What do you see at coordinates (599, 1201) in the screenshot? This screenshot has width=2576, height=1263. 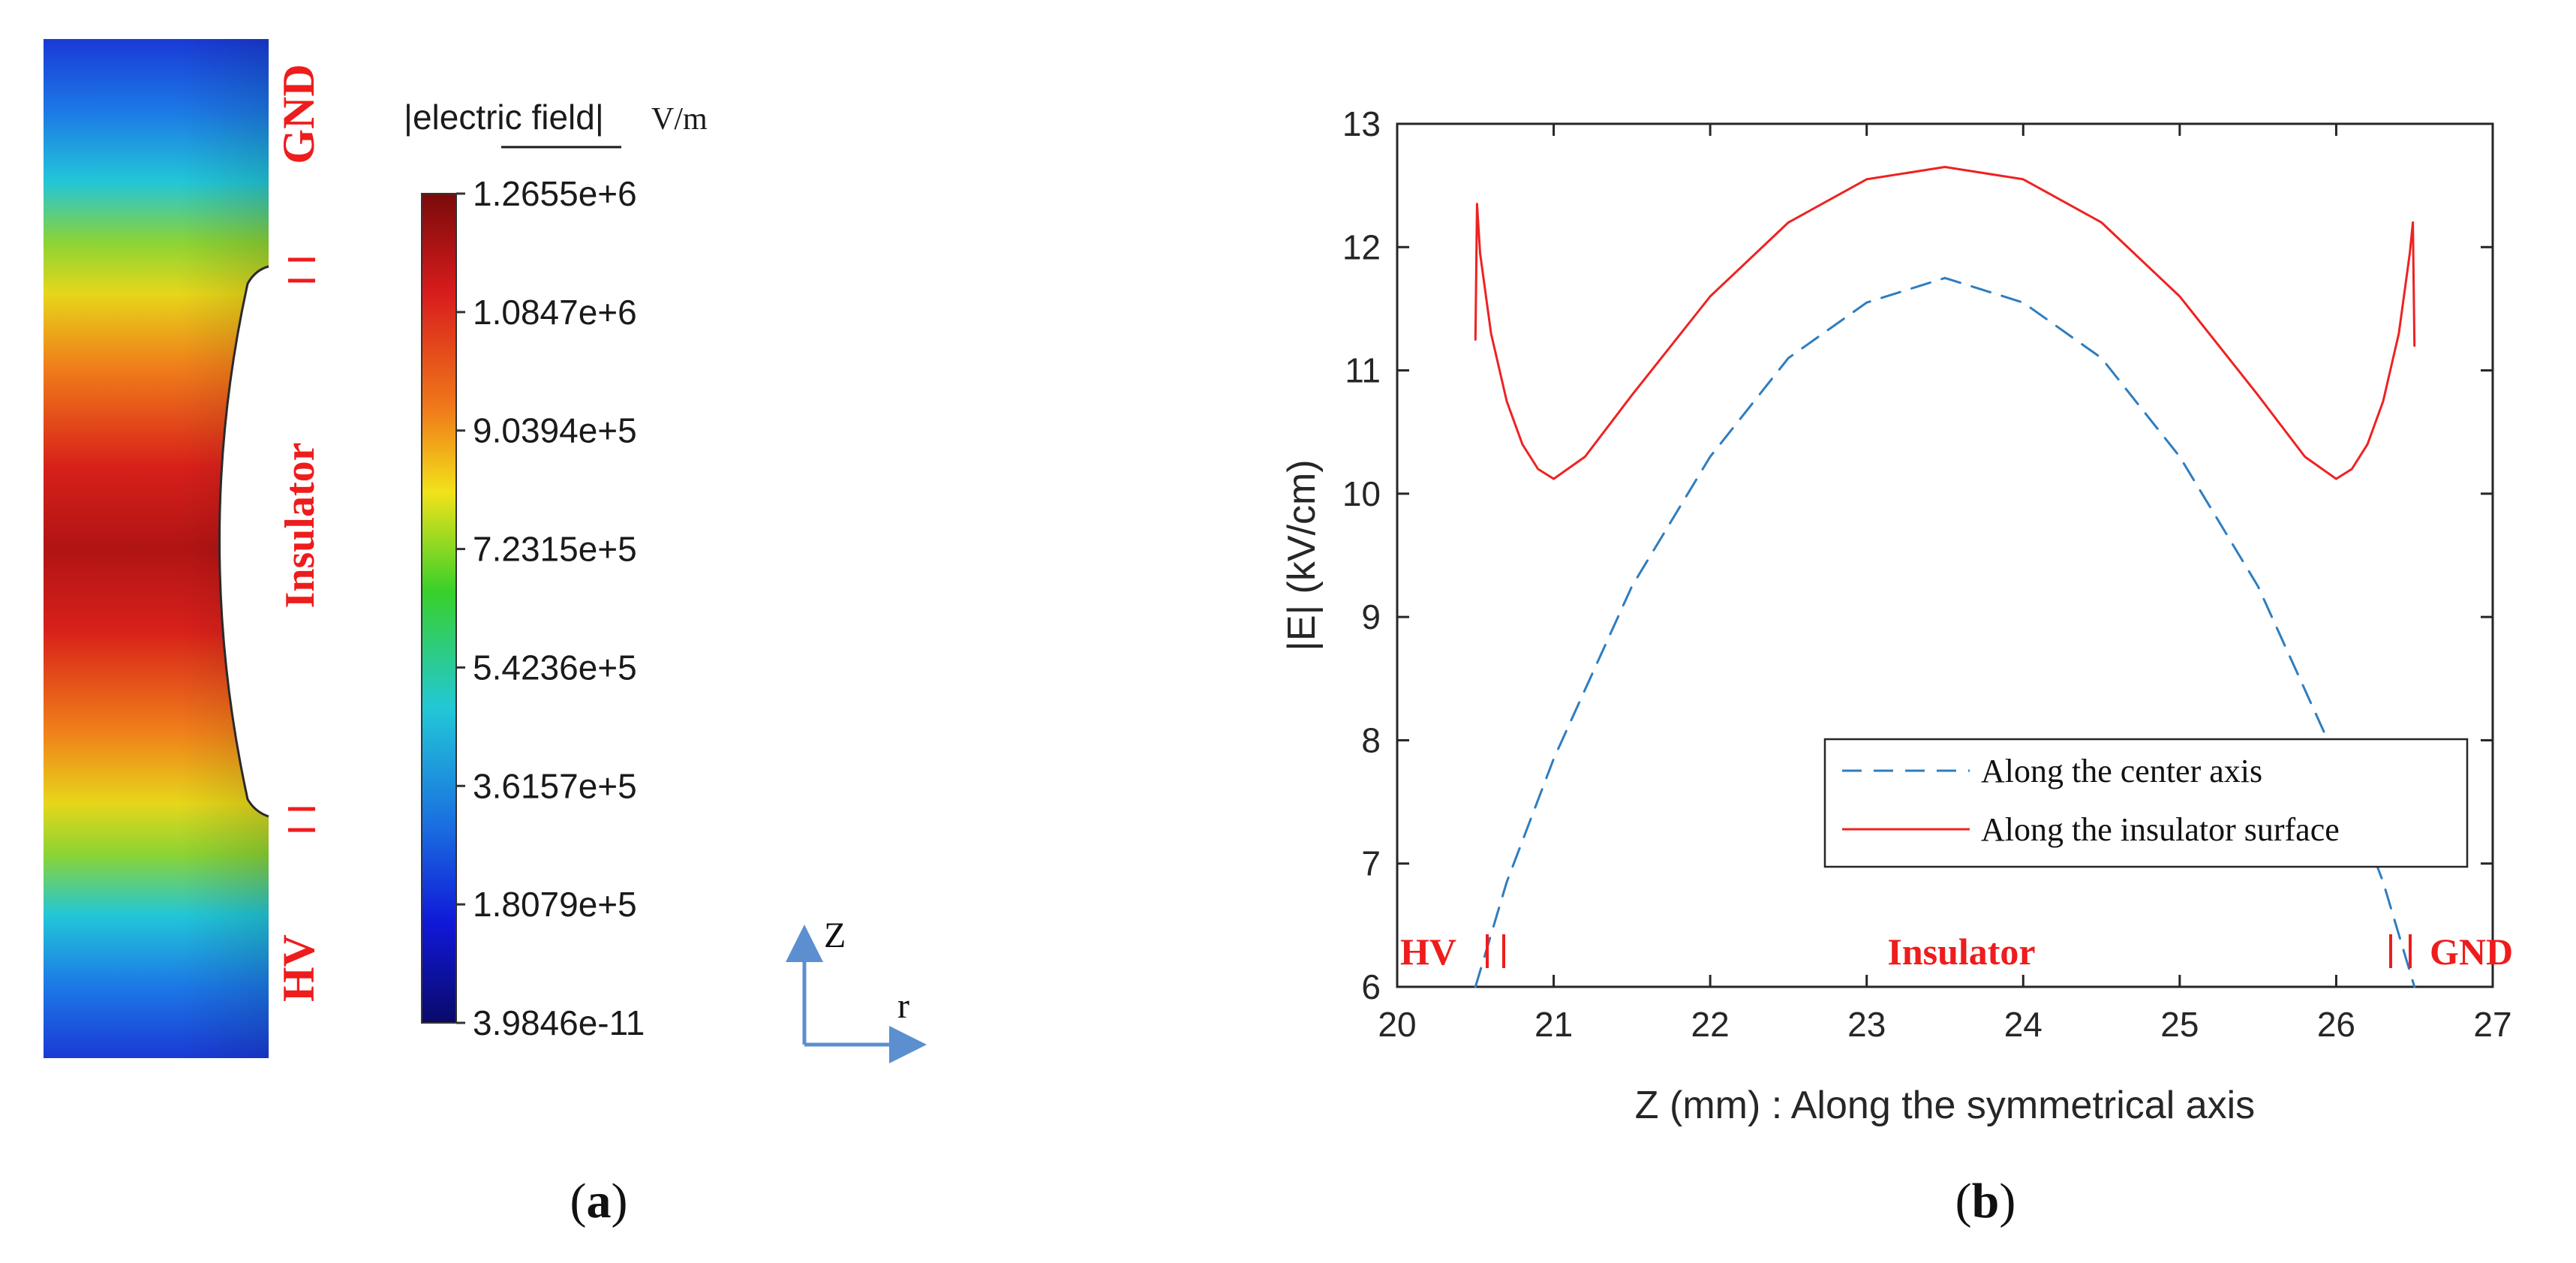 I see `panel-a-label: (a)` at bounding box center [599, 1201].